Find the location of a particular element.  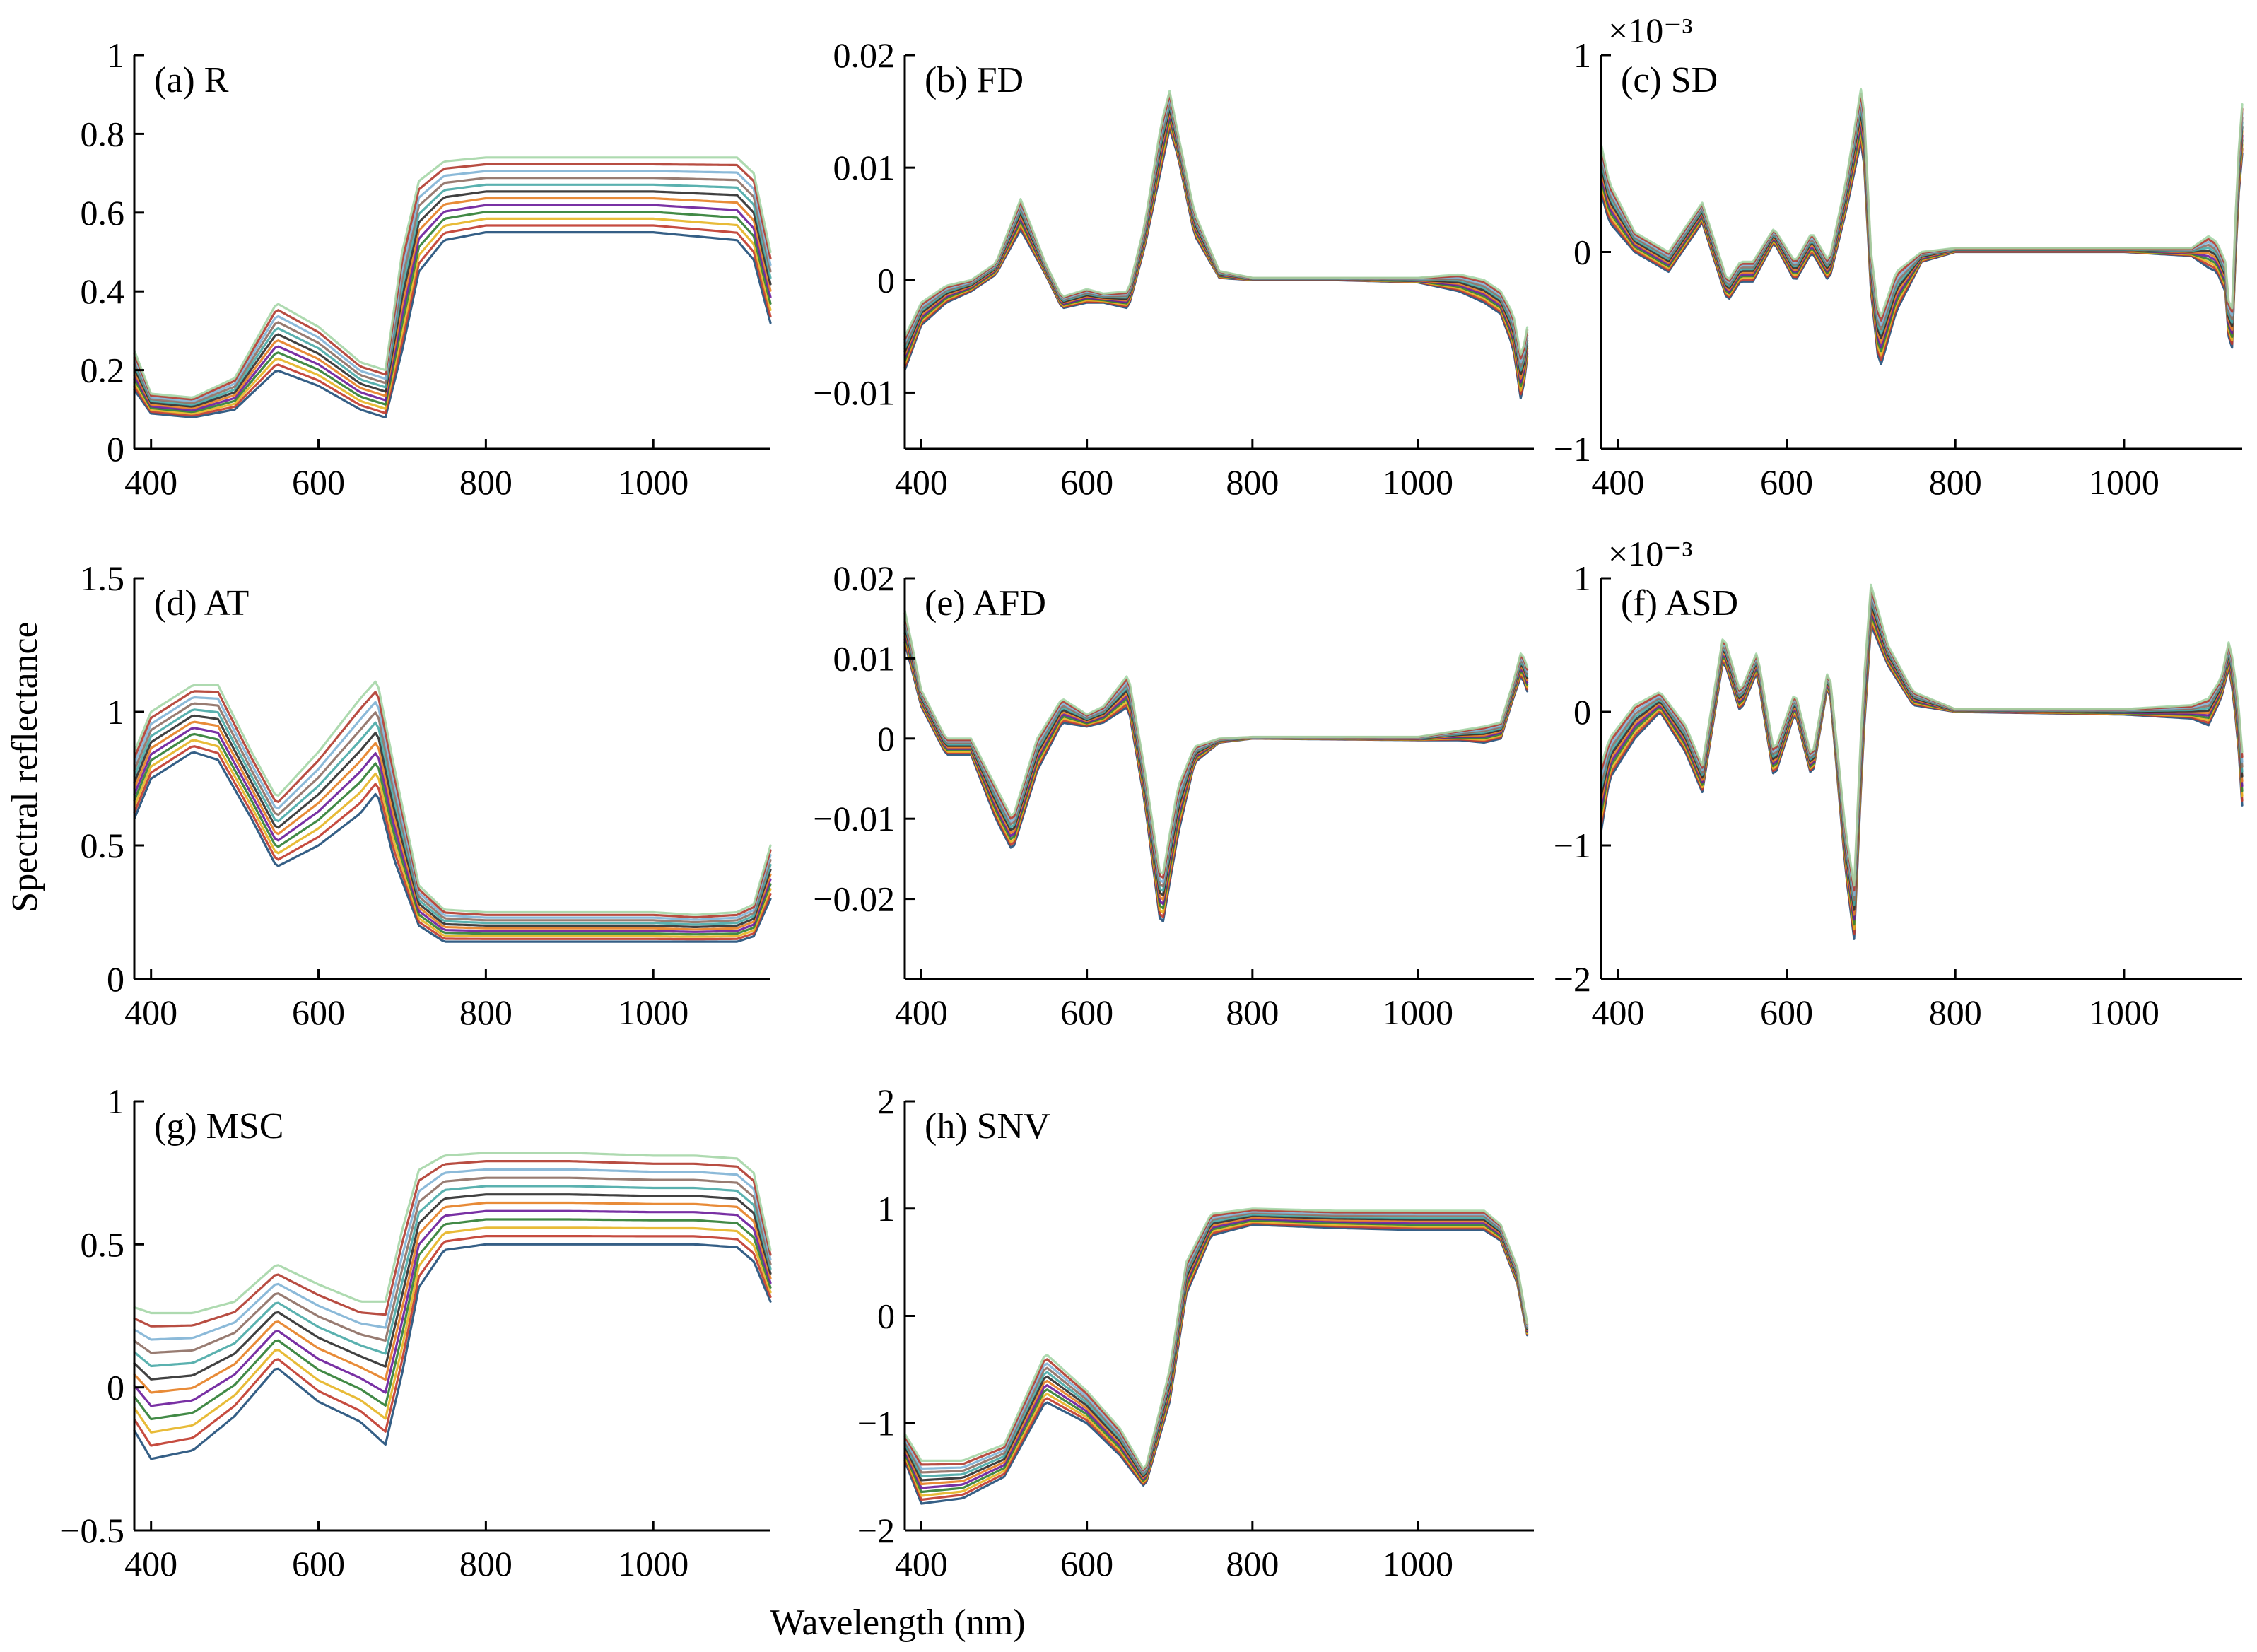

panel-a: 0 0.2 0.4 0.6 0.8 1 400 600 800 1000 (a) R is located at coordinates (426, 268).